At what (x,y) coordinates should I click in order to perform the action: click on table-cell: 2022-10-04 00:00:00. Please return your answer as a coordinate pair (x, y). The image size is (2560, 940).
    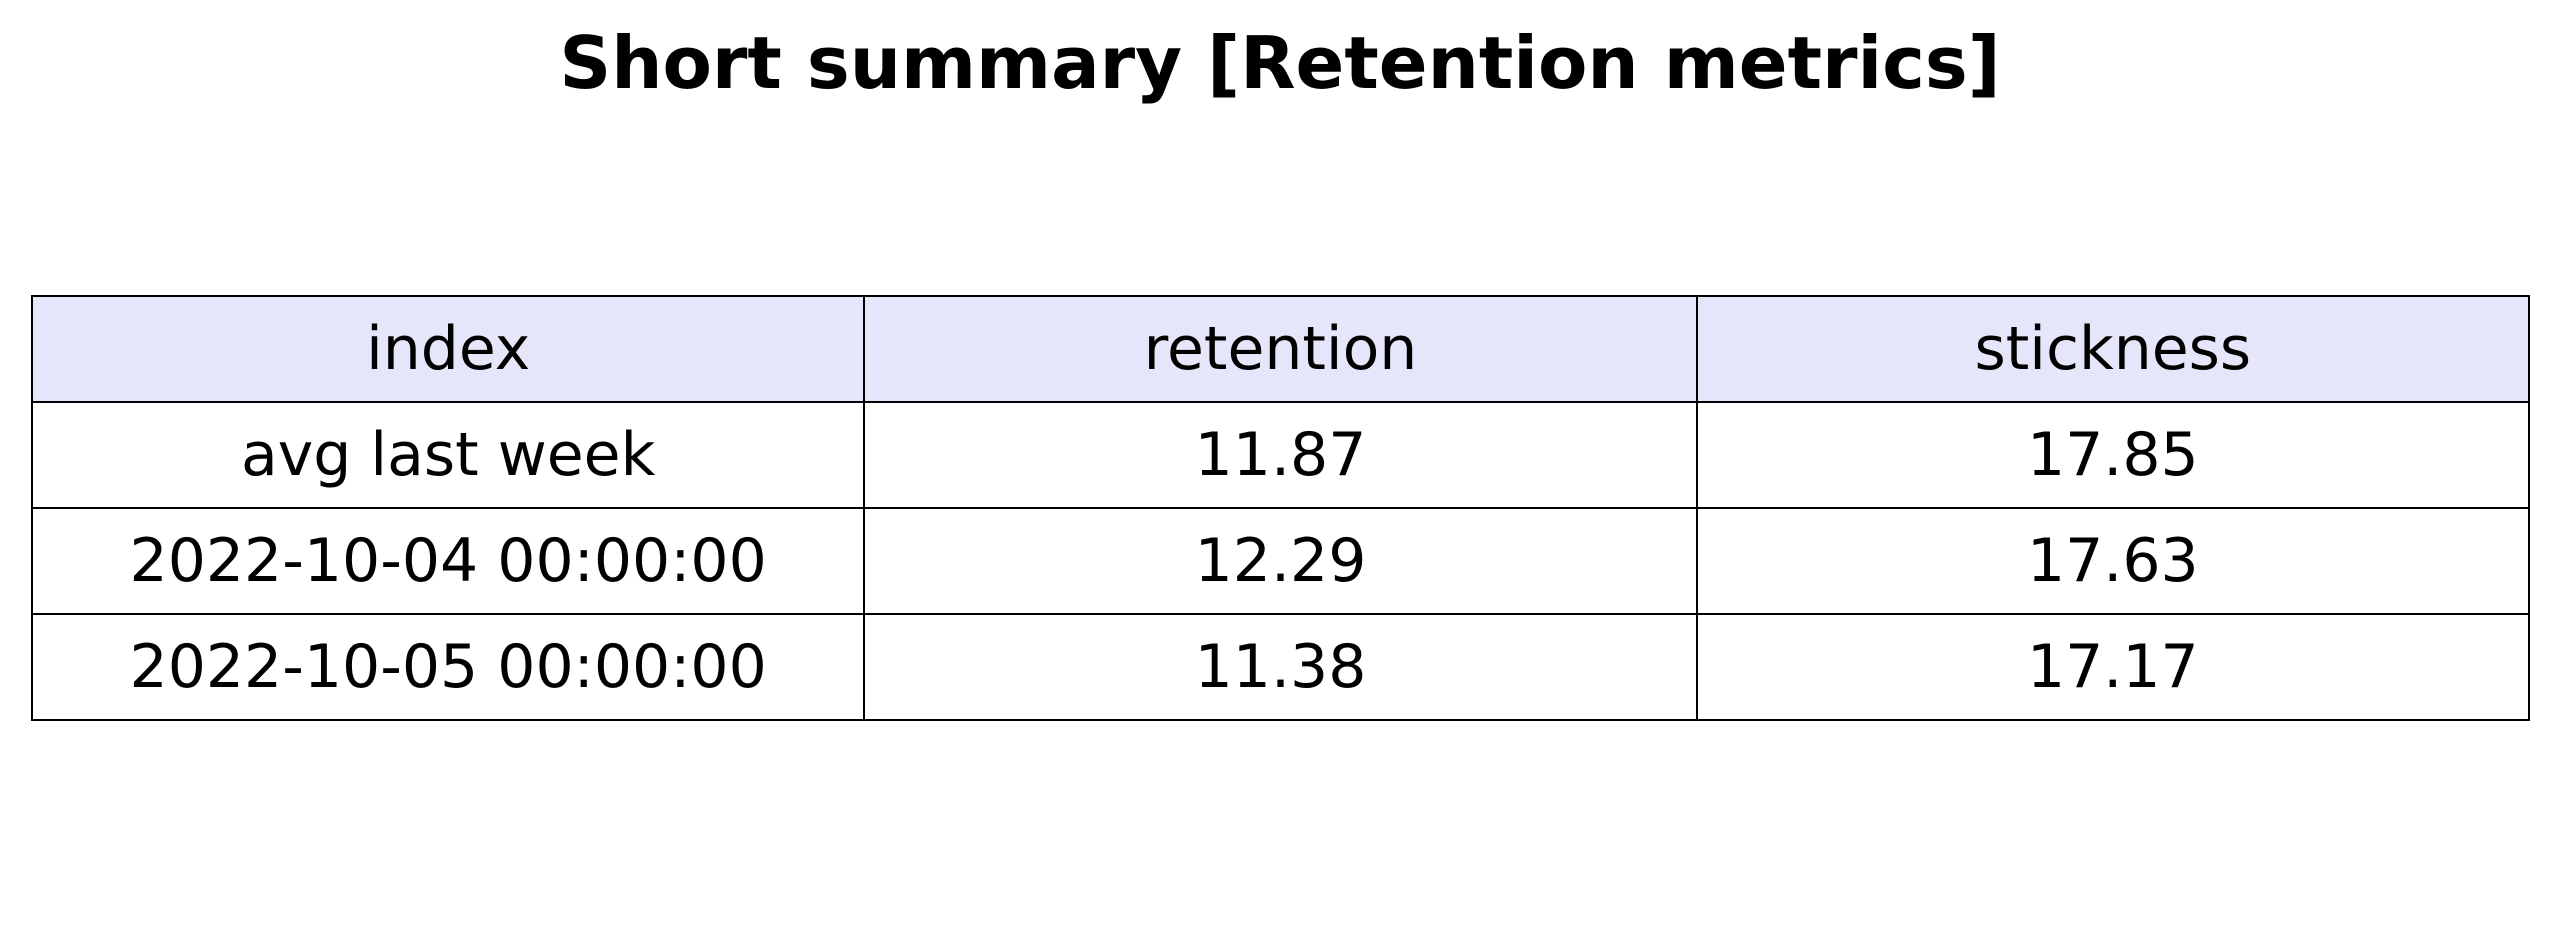
    Looking at the image, I should click on (448, 561).